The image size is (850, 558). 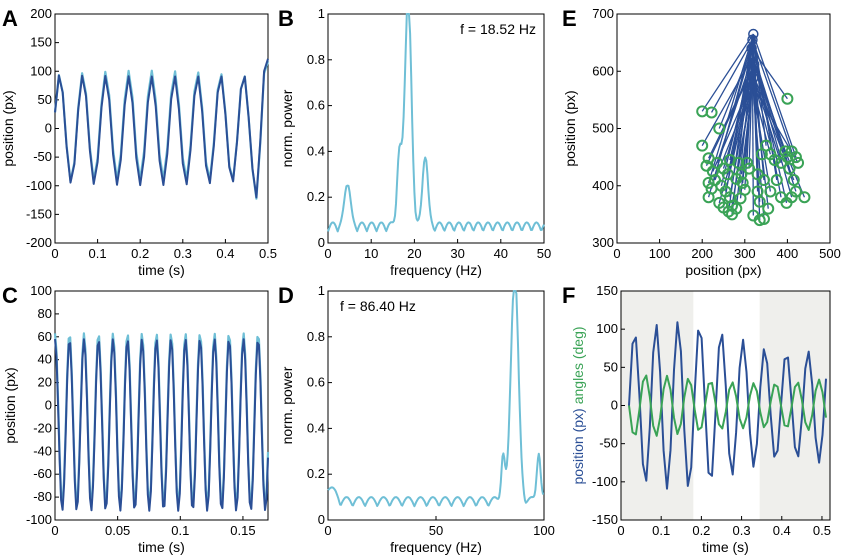 I want to click on y-tick-label: -20, so click(x=42, y=427).